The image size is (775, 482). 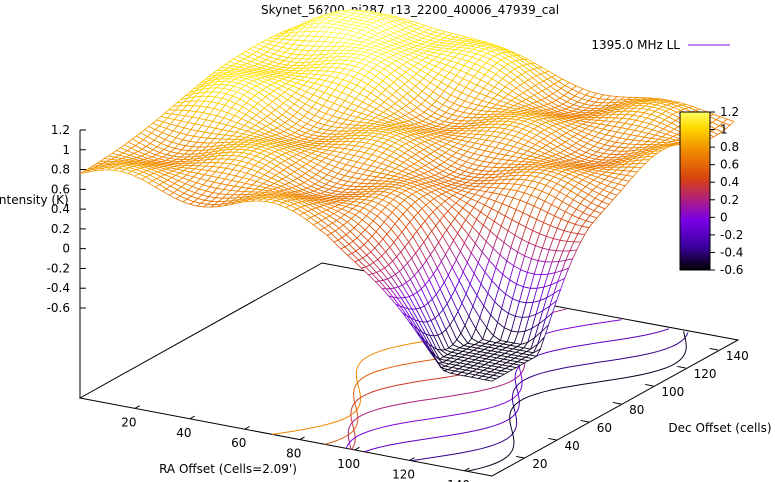 I want to click on z-axis-label: Intensity (K), so click(x=34, y=200).